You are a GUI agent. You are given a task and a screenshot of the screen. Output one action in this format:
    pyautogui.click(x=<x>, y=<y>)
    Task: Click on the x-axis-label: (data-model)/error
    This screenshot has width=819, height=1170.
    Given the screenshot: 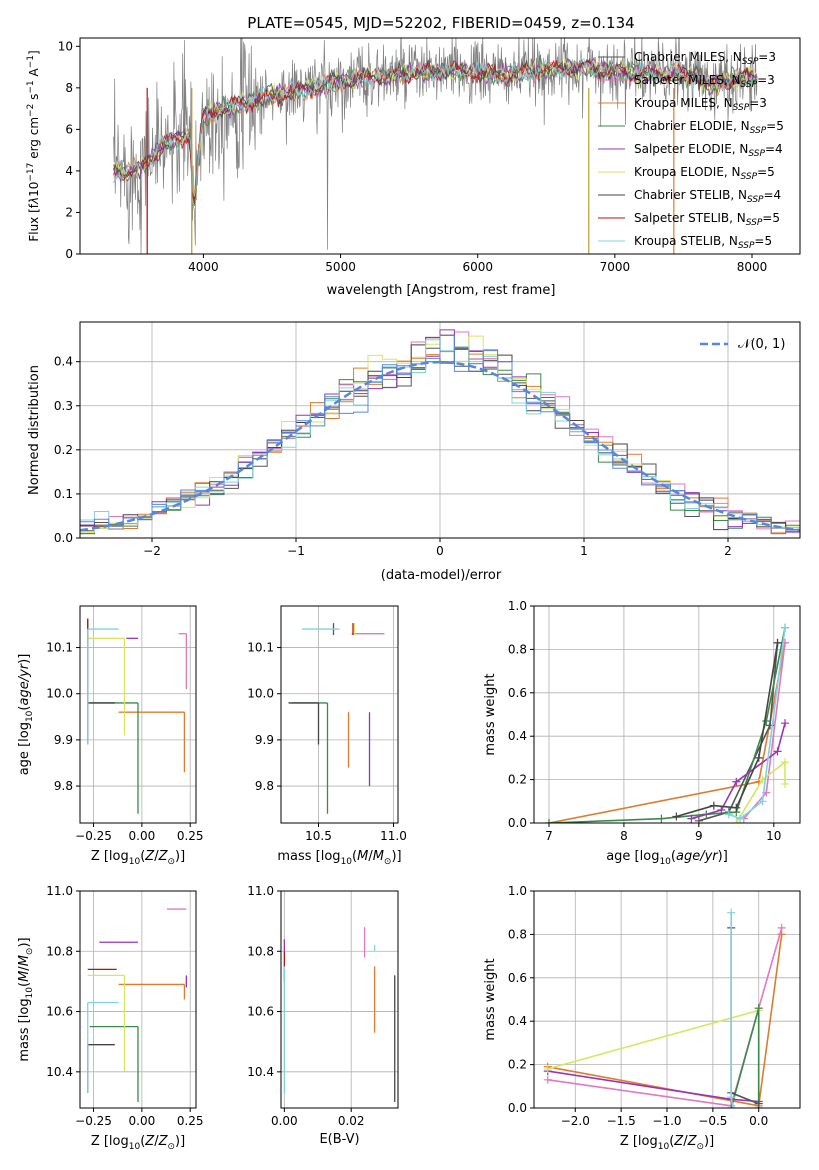 What is the action you would take?
    pyautogui.click(x=441, y=575)
    